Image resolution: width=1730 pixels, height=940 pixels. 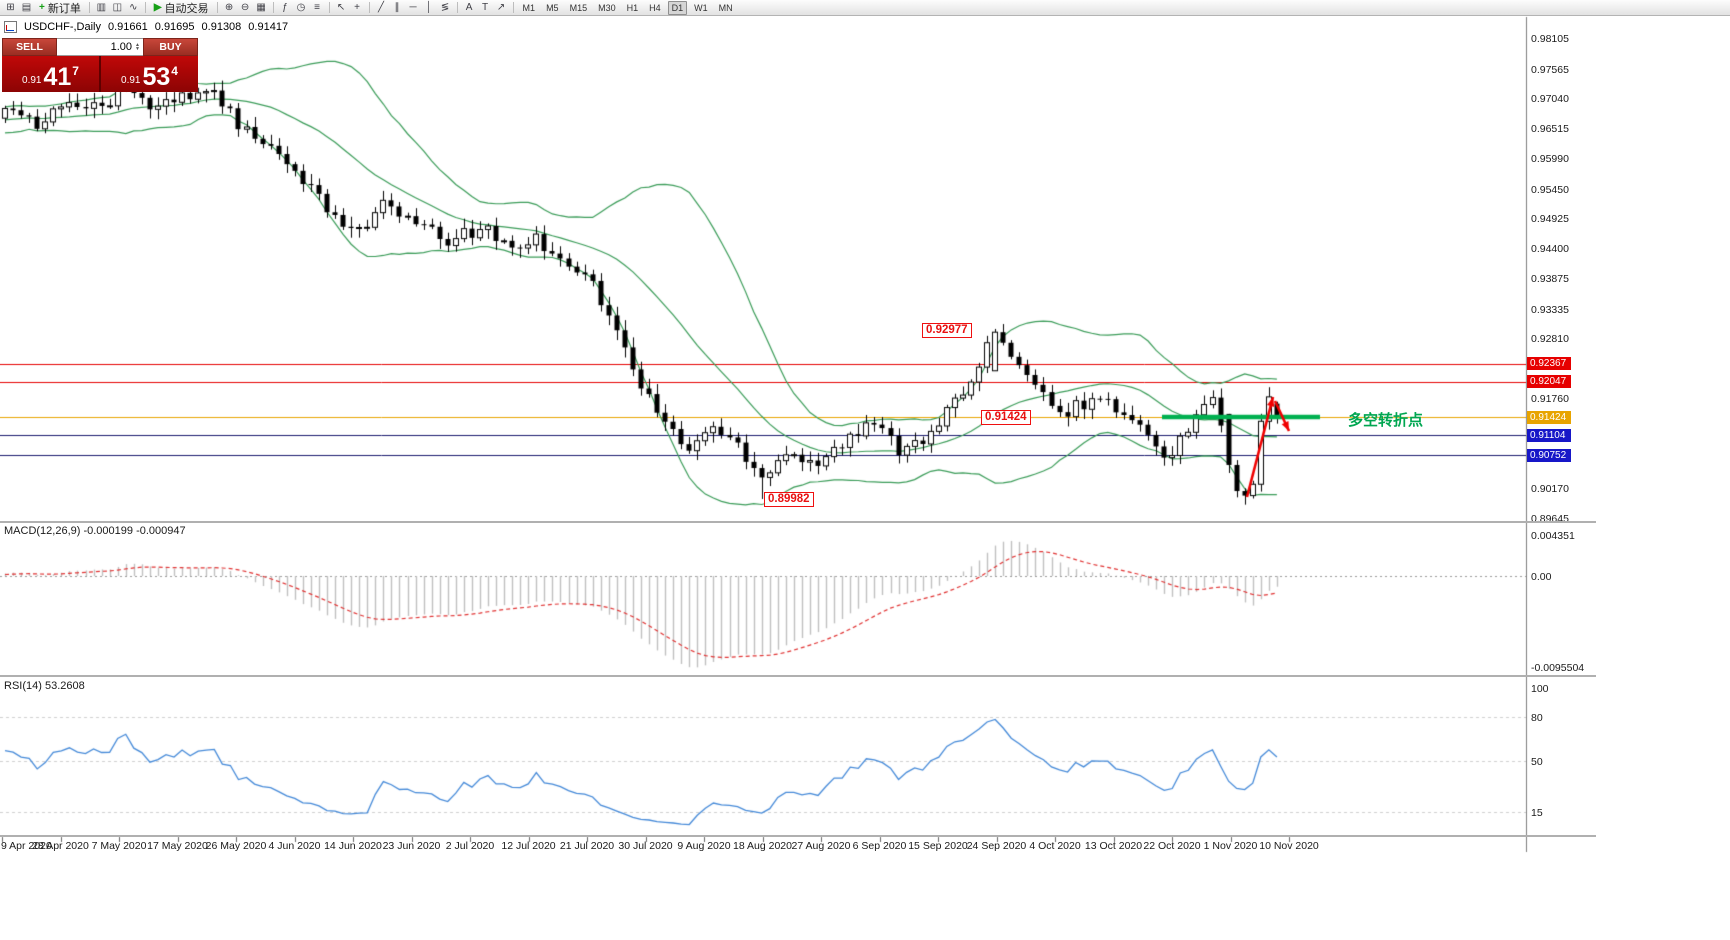 I want to click on date-axis-label: 9 Apr 2020, so click(x=26, y=846).